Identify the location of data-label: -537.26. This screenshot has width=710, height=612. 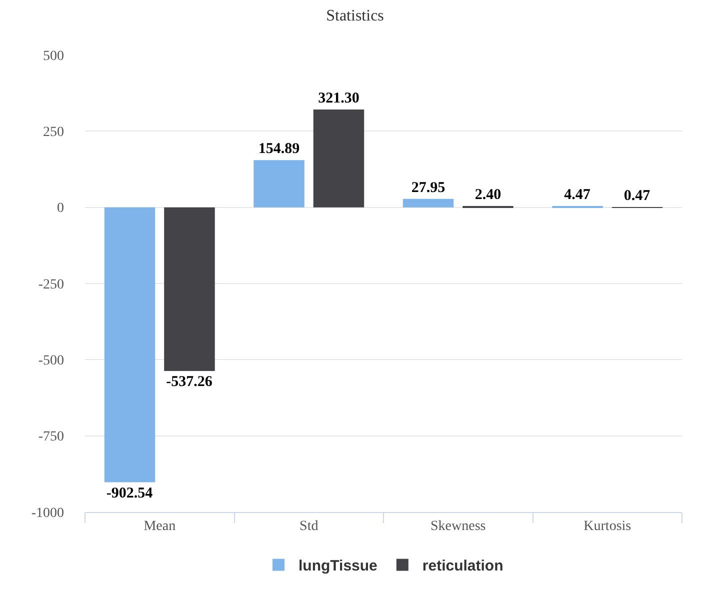
(189, 382).